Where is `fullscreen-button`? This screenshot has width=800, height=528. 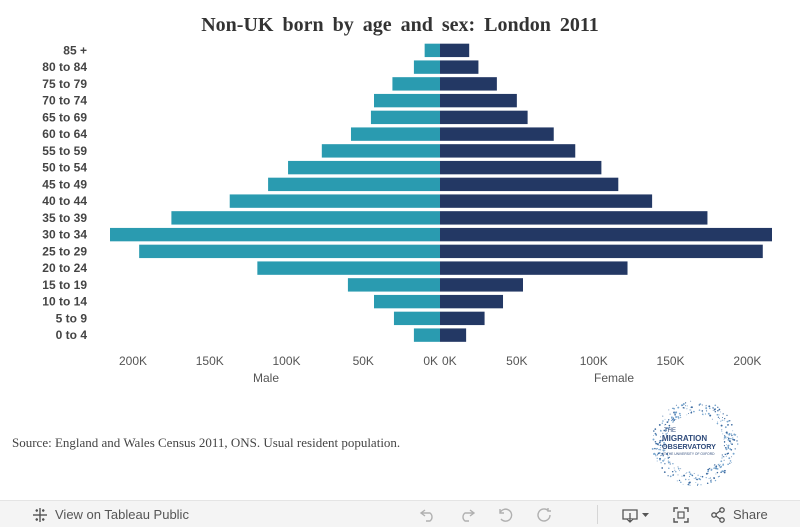
fullscreen-button is located at coordinates (681, 514).